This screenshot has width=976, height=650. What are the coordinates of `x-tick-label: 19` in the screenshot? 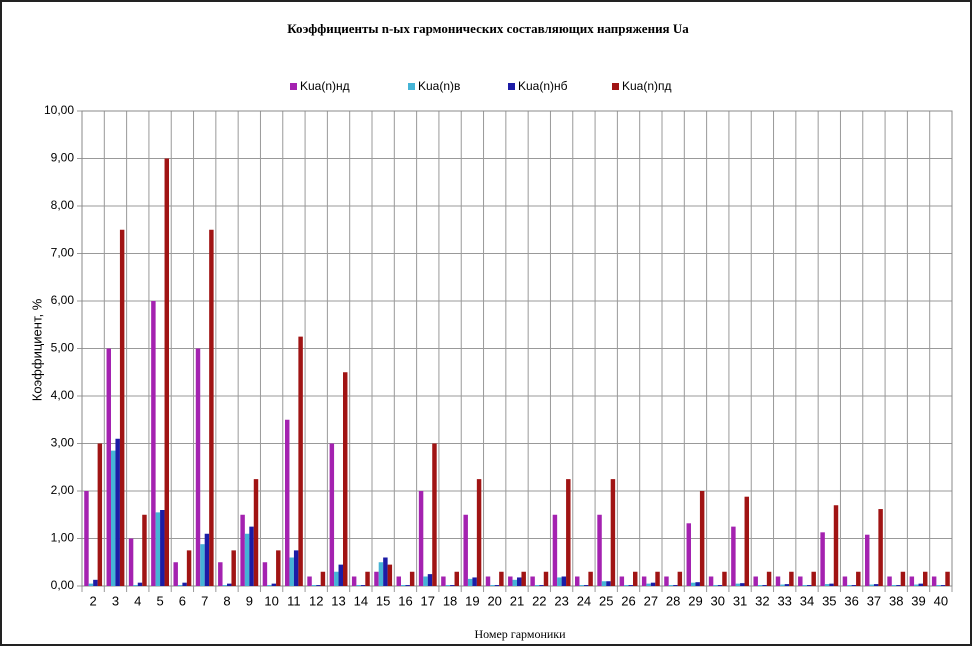 It's located at (472, 600).